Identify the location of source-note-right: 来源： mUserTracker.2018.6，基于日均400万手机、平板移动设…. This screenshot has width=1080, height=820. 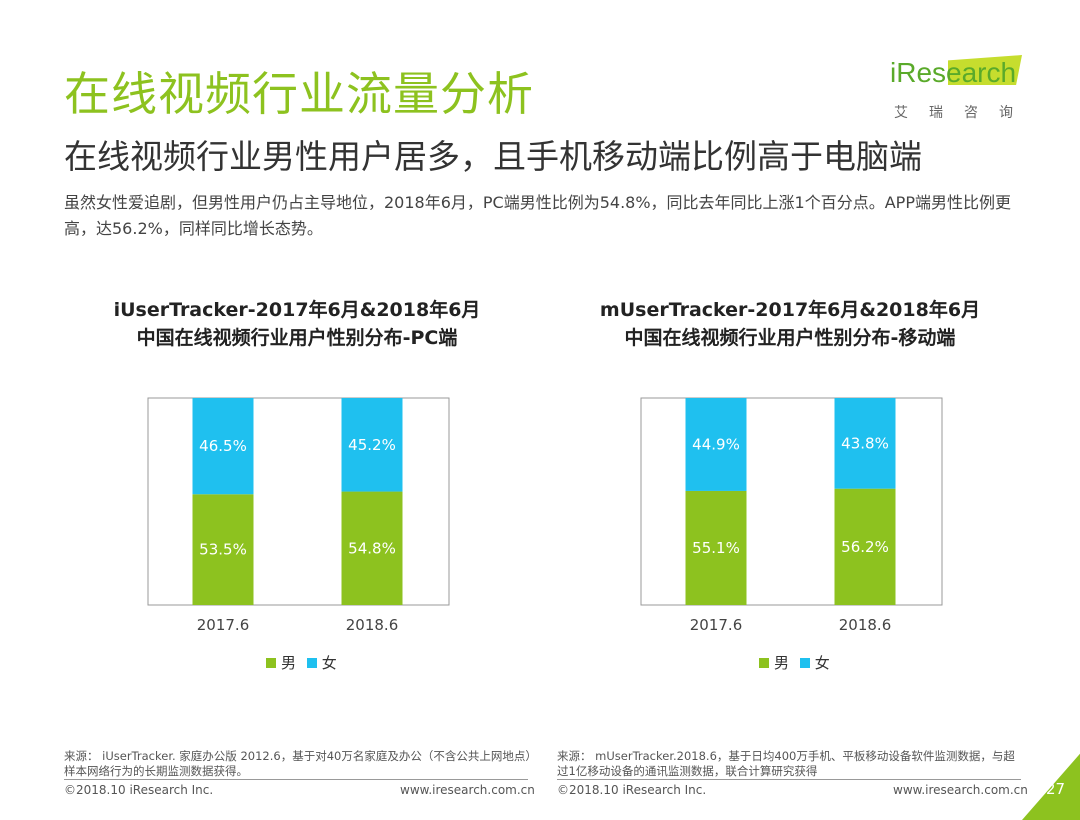
(786, 763).